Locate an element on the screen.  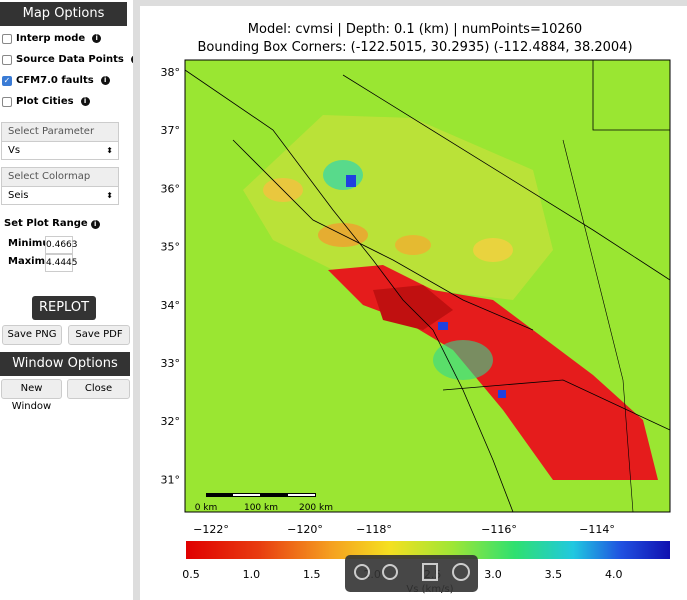
colorbar is located at coordinates (428, 550).